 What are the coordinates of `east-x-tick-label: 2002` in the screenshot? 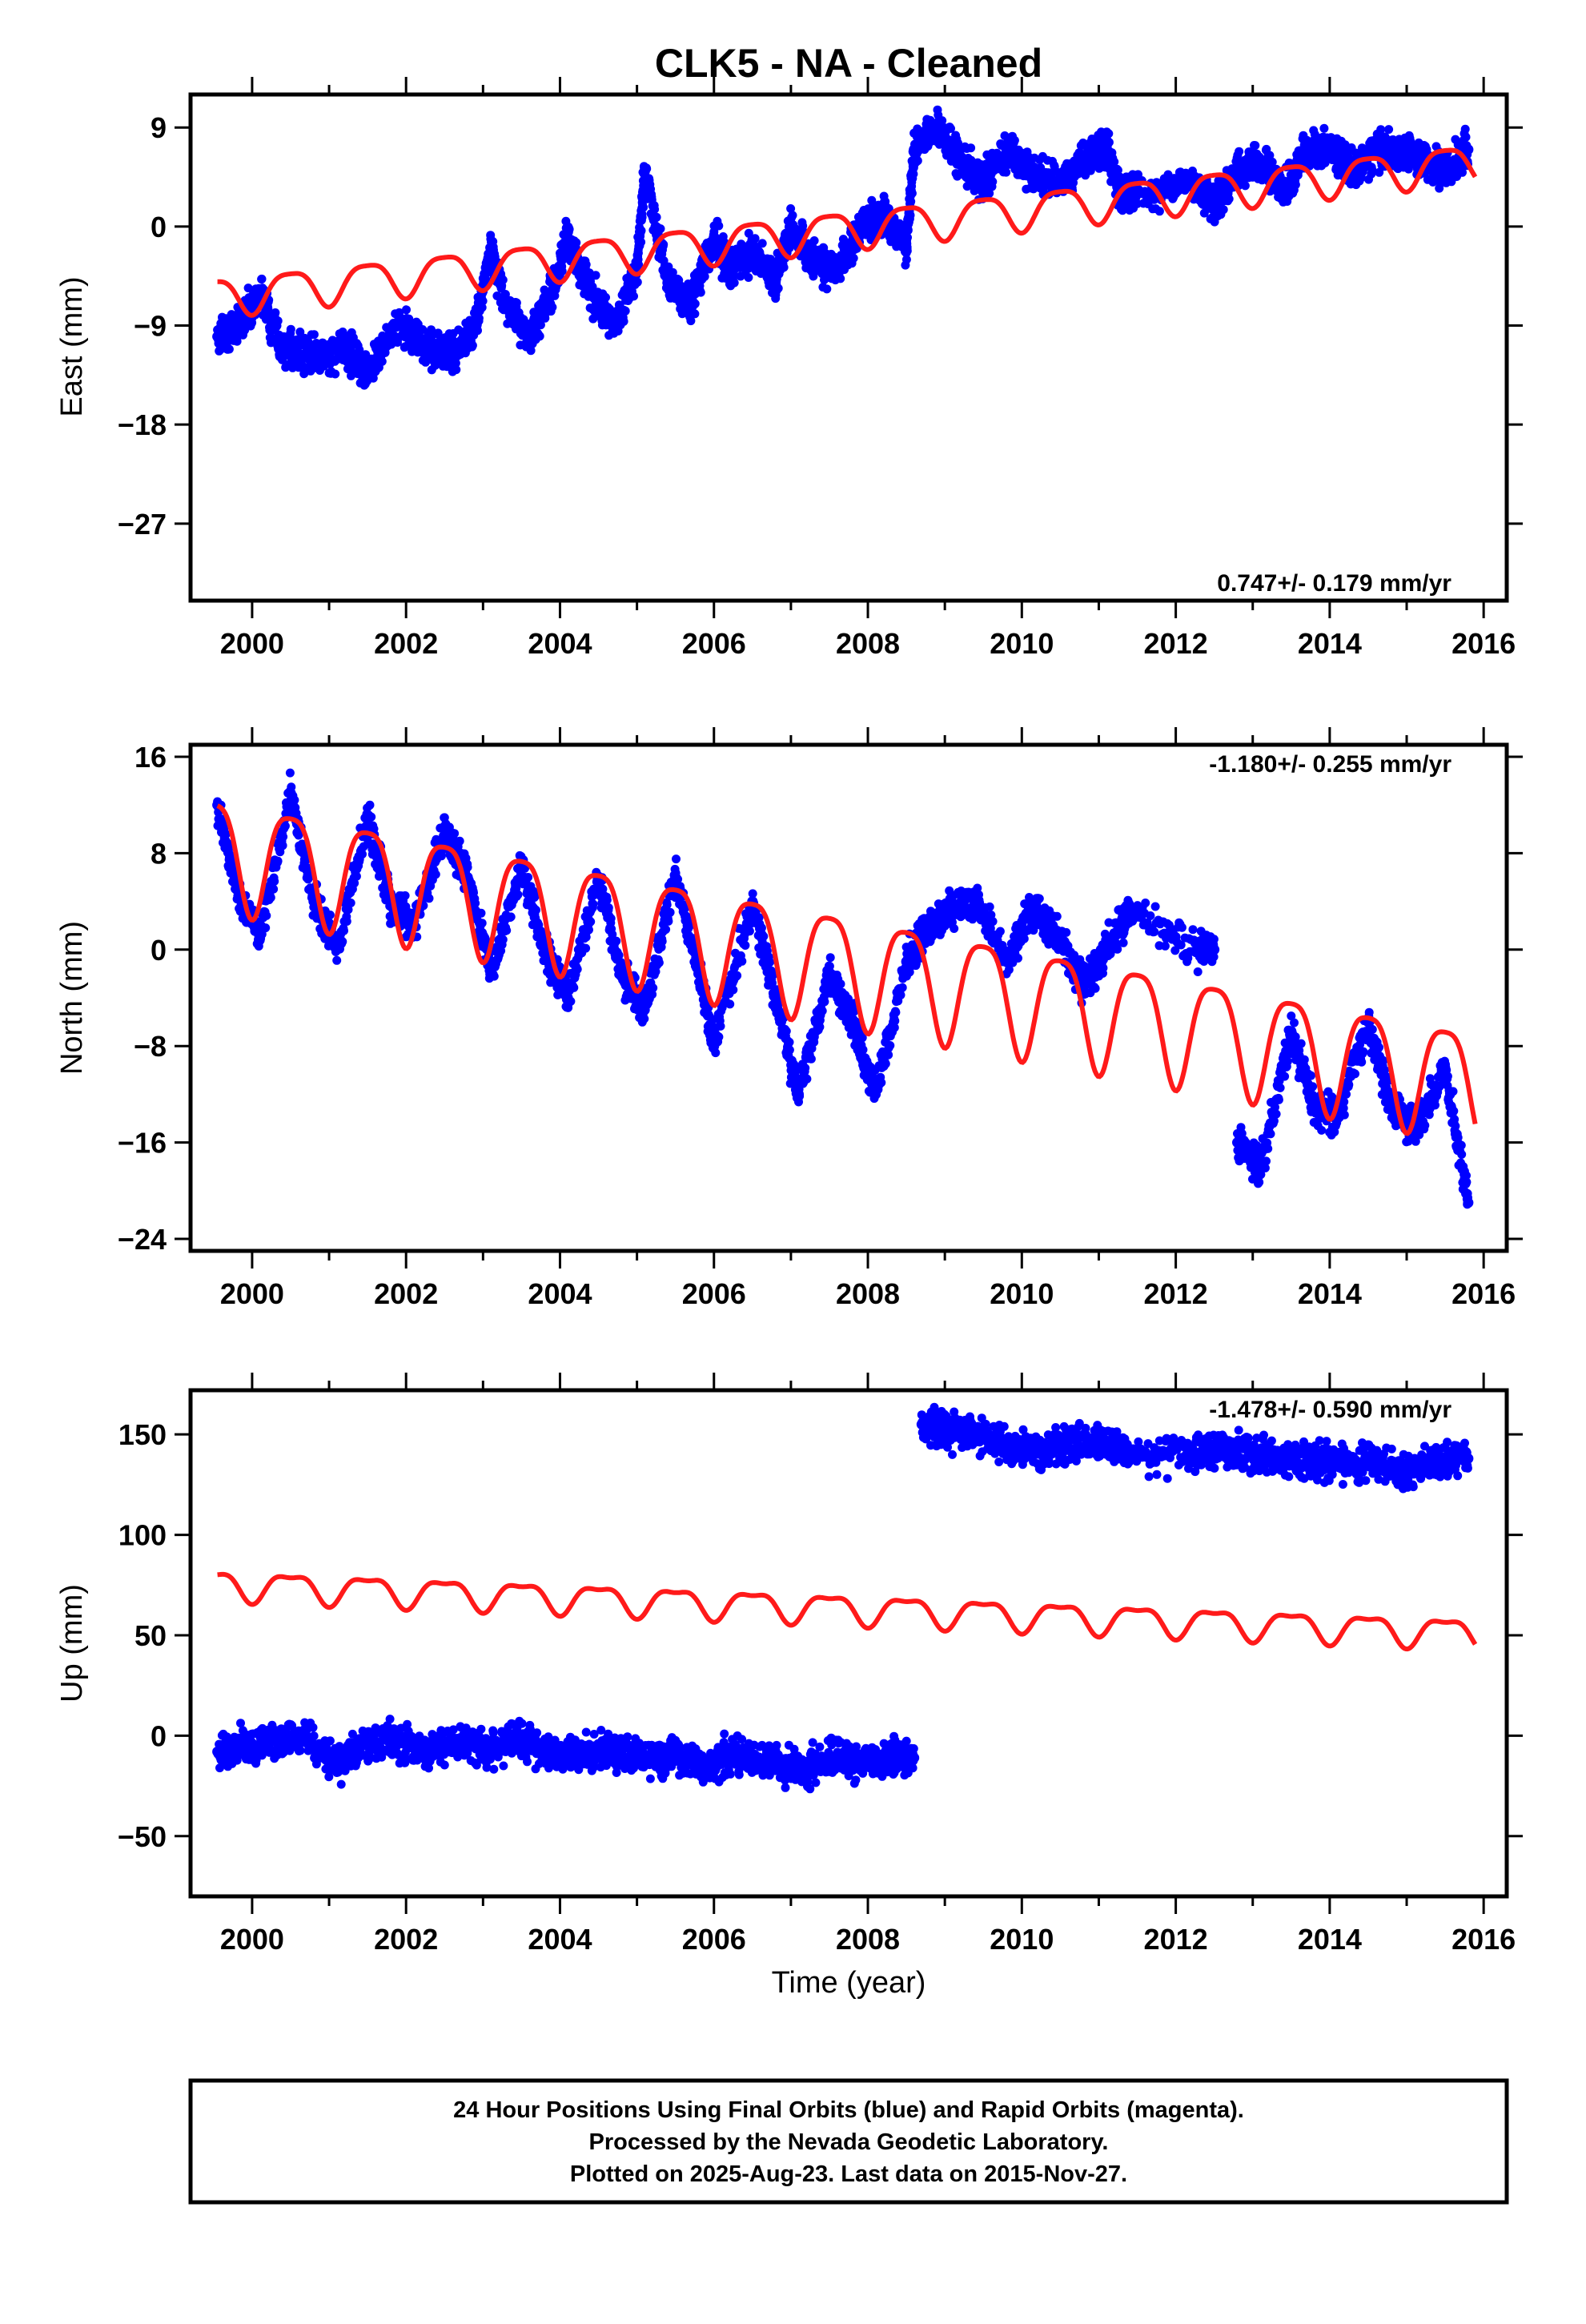 It's located at (406, 644).